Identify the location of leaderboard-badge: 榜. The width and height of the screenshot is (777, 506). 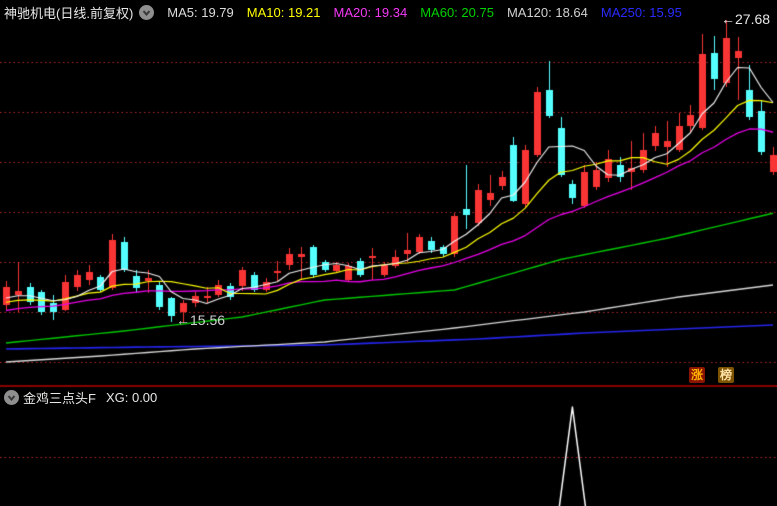
(726, 375).